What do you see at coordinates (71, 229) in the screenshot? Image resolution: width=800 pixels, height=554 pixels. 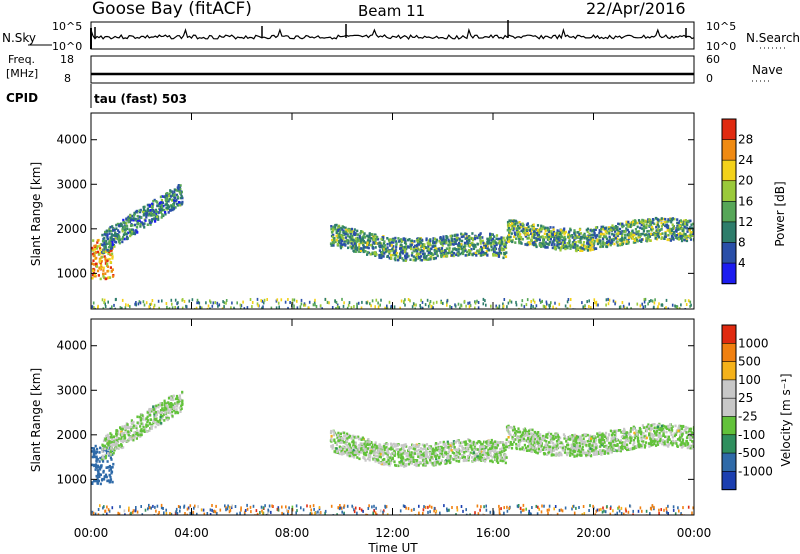 I see `y-tick-label: 2000` at bounding box center [71, 229].